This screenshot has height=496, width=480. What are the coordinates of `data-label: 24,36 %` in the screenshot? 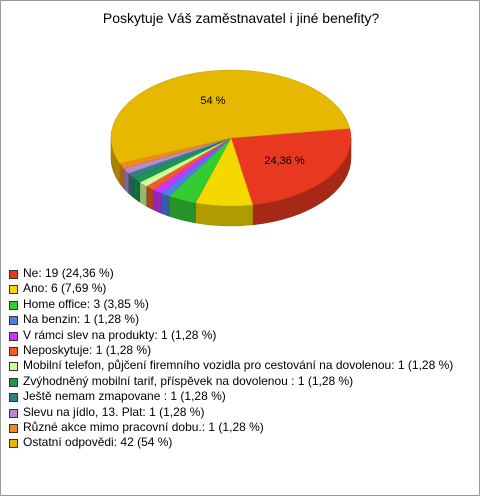 It's located at (284, 161).